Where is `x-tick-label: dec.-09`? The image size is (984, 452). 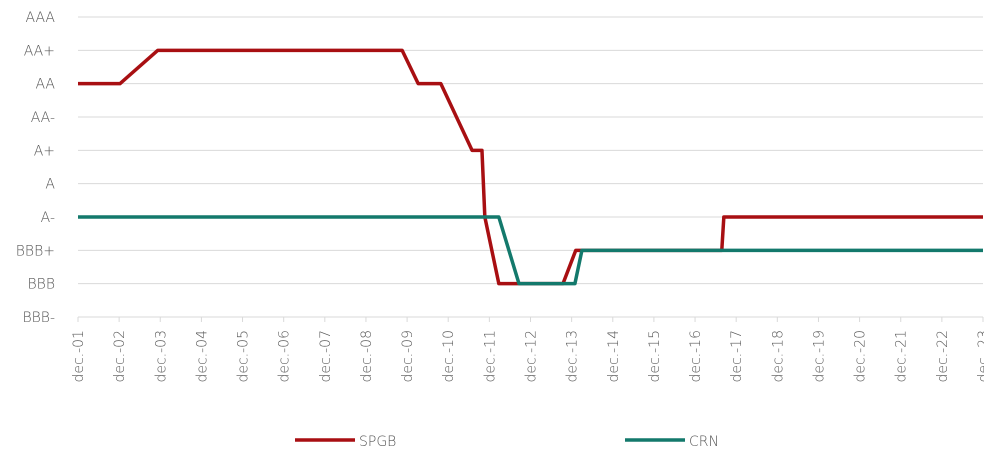
x-tick-label: dec.-09 is located at coordinates (408, 356).